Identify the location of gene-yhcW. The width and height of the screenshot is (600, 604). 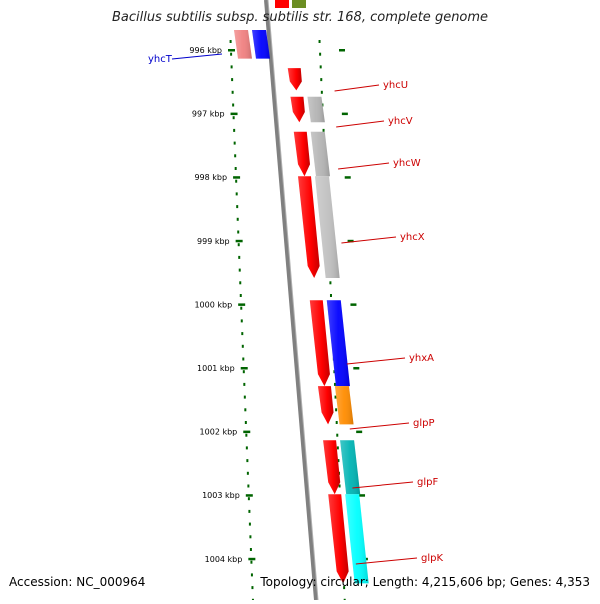
(311, 154).